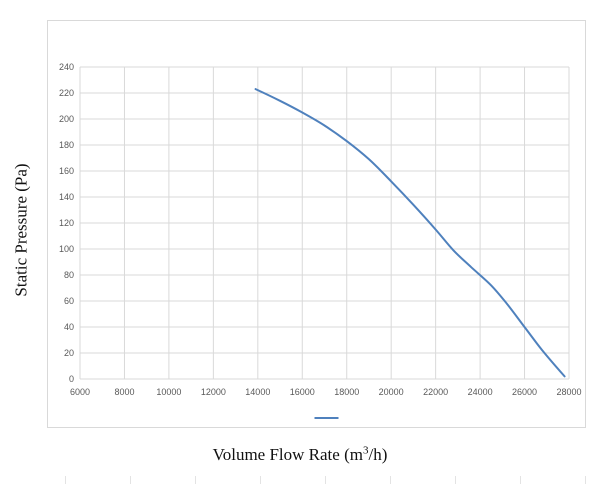 The height and width of the screenshot is (484, 600). I want to click on y-axis-title: Static Pressure (Pa), so click(22, 230).